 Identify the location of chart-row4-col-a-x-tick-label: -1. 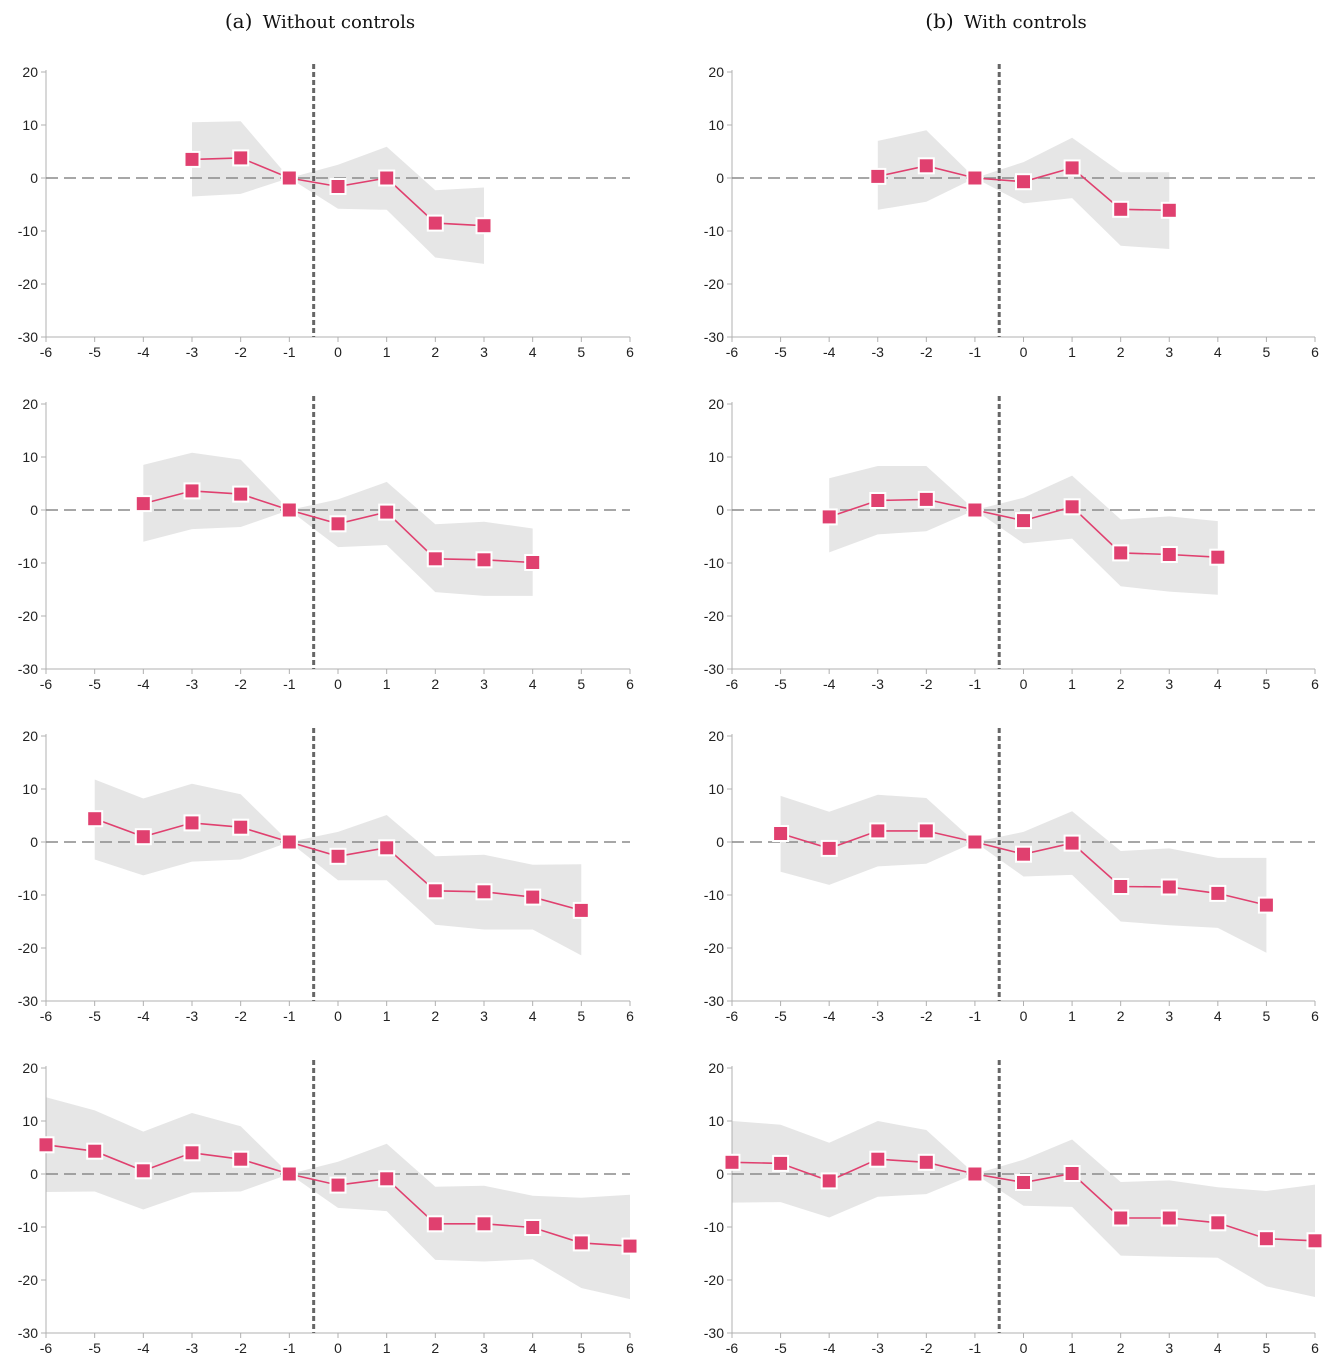
(289, 1348).